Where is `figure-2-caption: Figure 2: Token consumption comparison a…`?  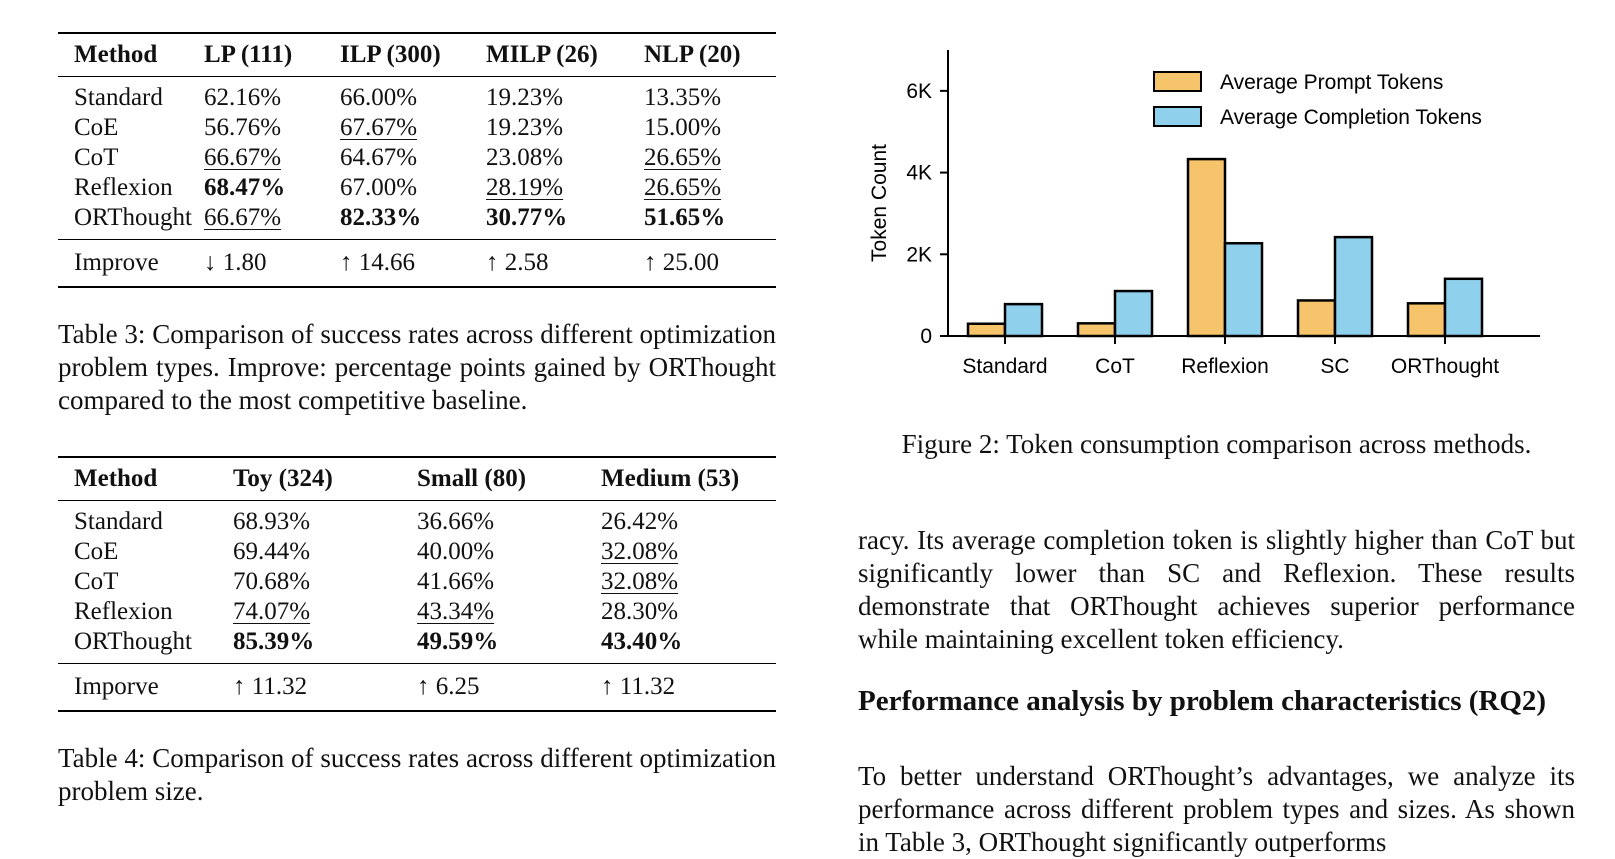
figure-2-caption: Figure 2: Token consumption comparison a… is located at coordinates (1216, 444).